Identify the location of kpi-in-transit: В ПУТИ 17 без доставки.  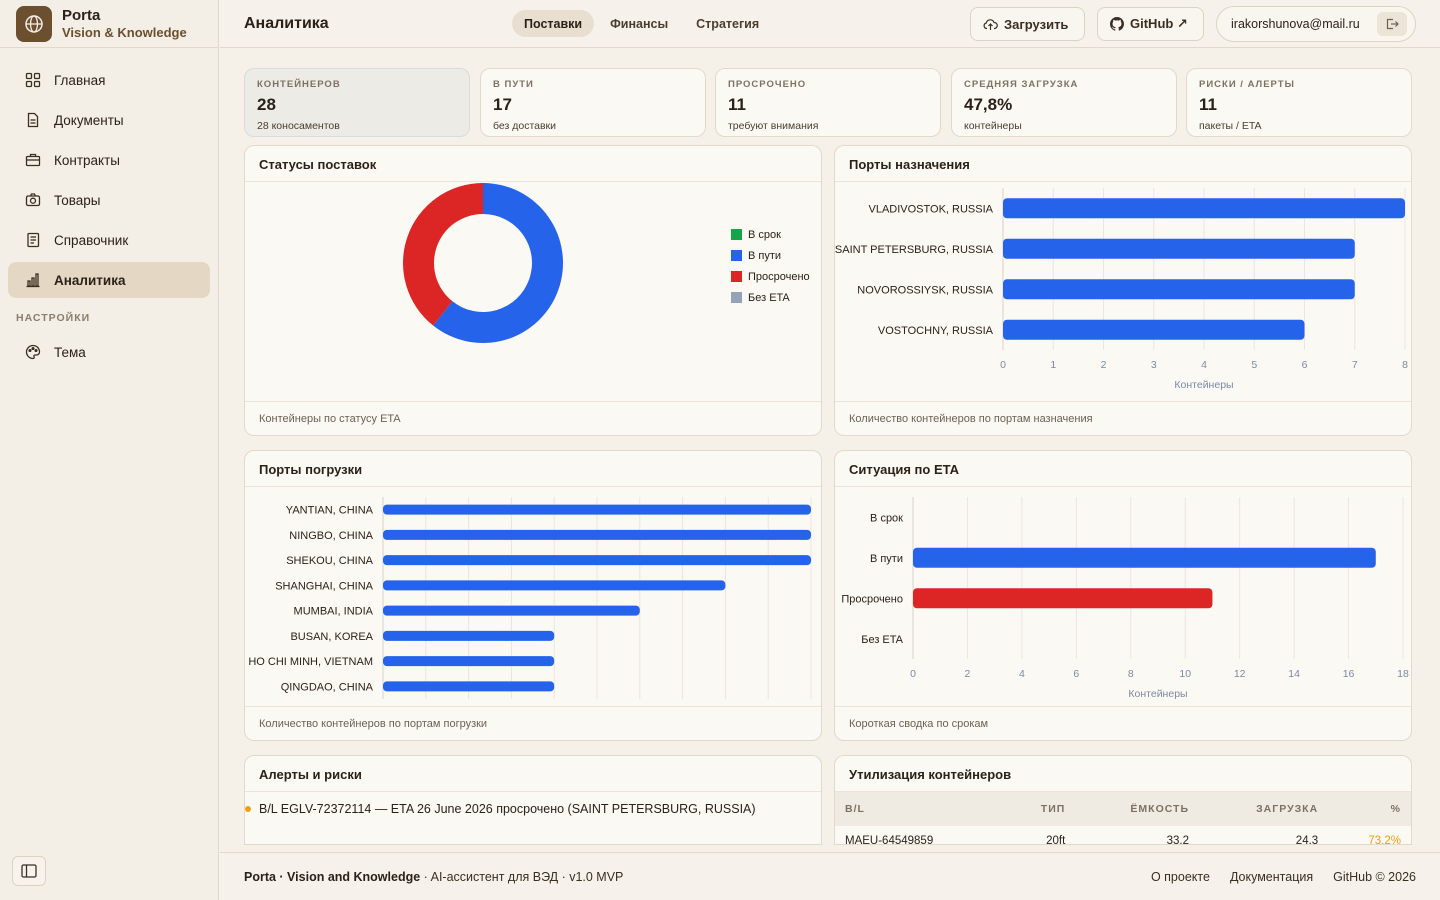
(593, 102).